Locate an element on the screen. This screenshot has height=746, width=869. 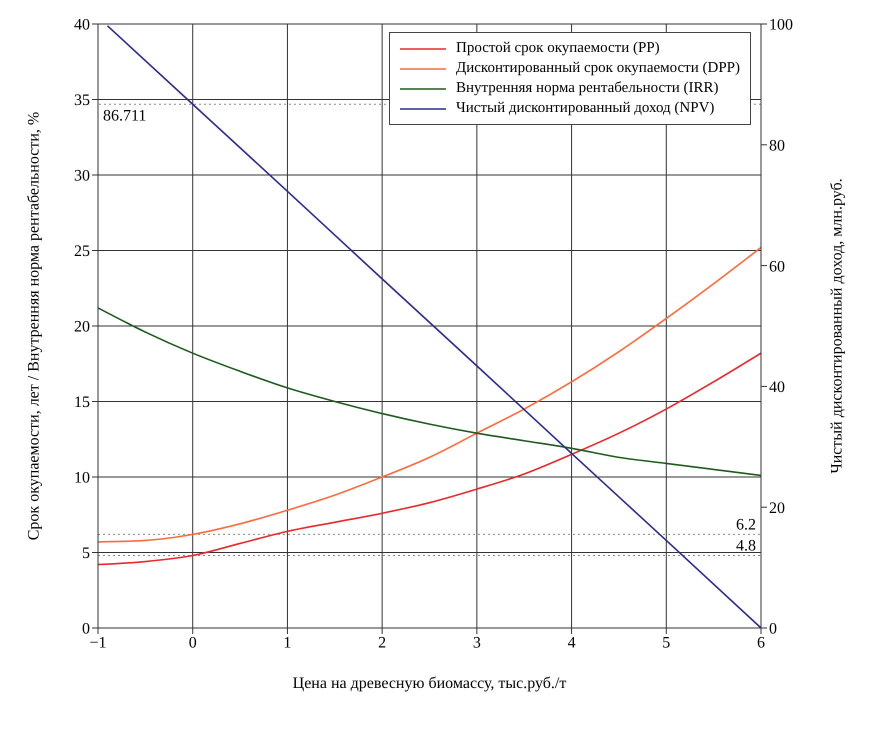
ref-line-label: 86.711 is located at coordinates (124, 116).